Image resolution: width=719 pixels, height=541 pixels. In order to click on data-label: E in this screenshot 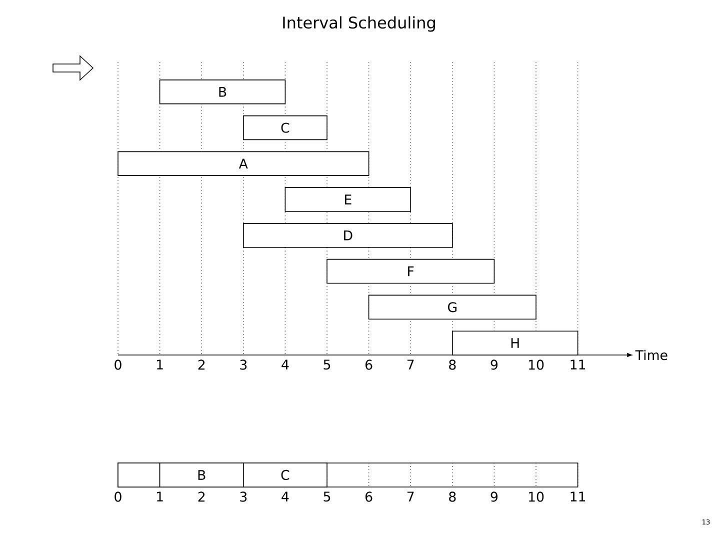, I will do `click(348, 199)`.